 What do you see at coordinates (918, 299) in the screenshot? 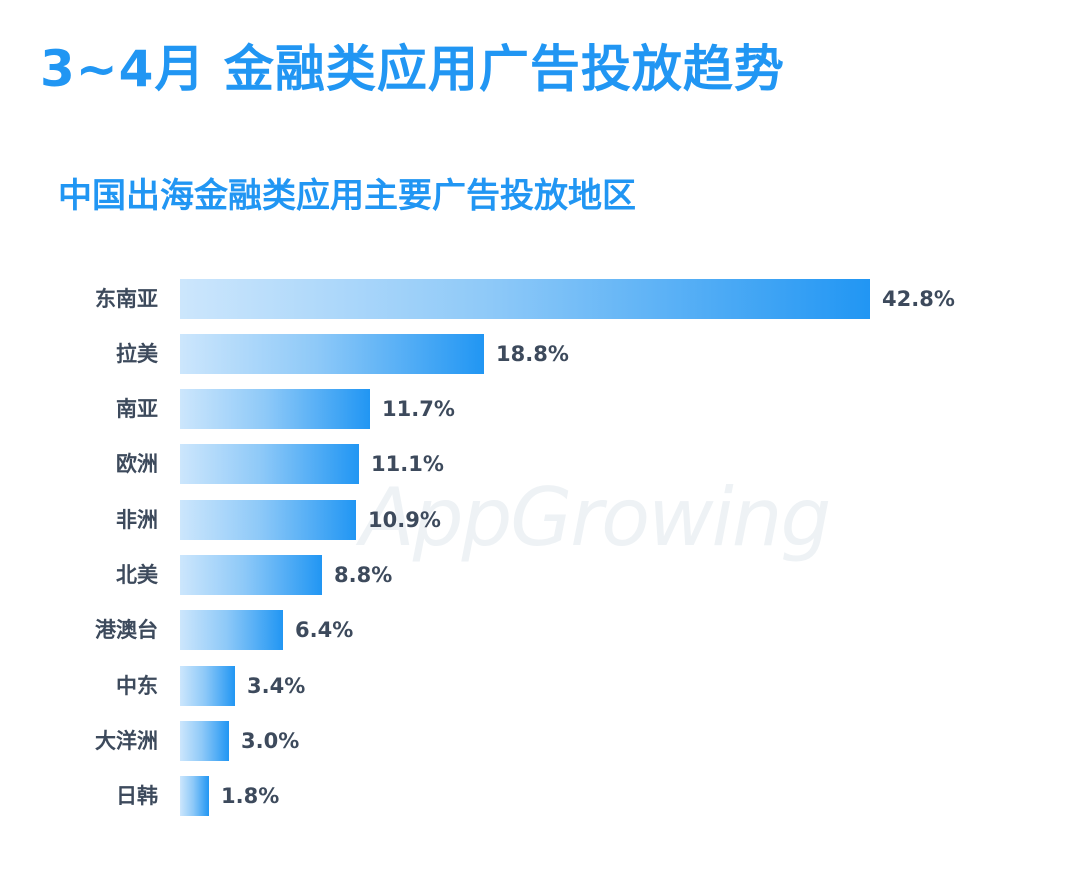
I see `value-label: 42.8%` at bounding box center [918, 299].